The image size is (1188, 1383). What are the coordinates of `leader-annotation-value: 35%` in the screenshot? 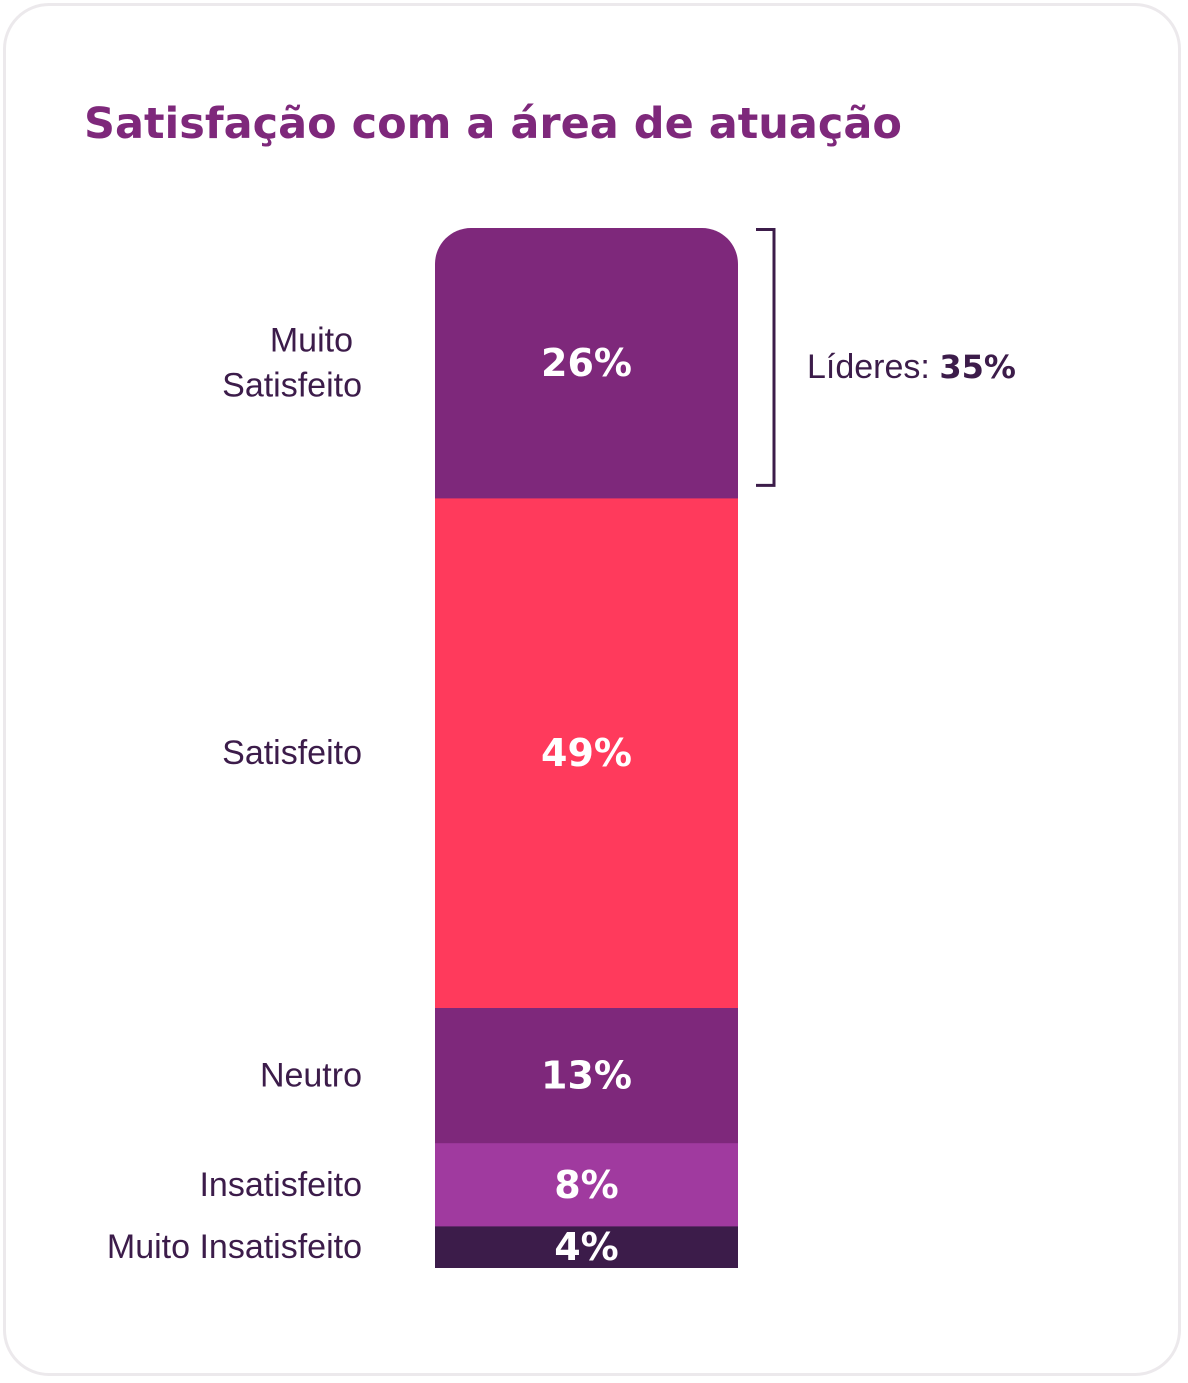 It's located at (977, 367).